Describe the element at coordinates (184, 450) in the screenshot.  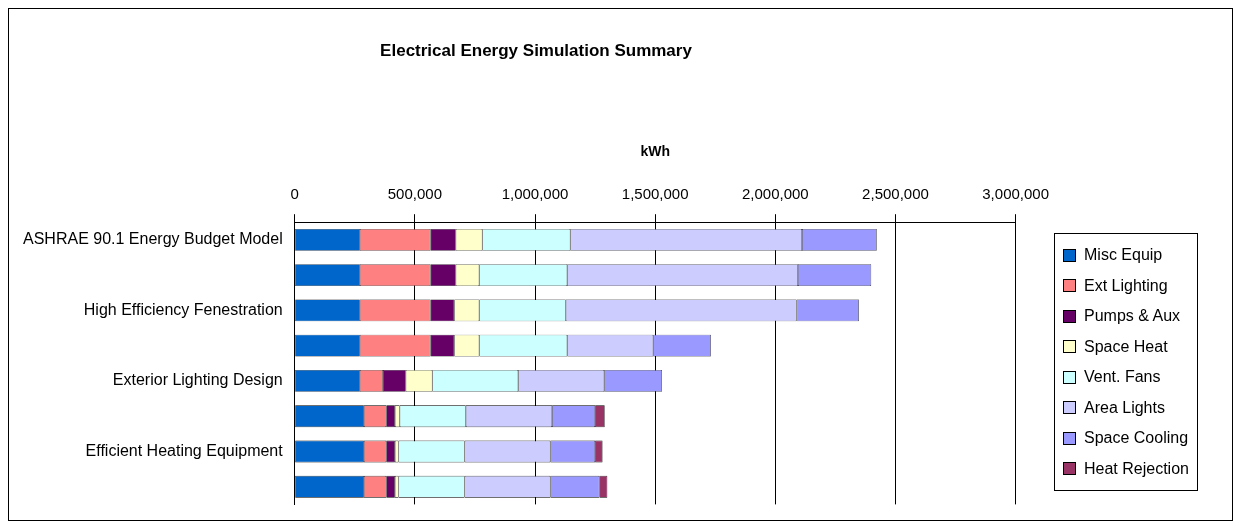
I see `y-tick-label: Efficient Heating Equipment` at that location.